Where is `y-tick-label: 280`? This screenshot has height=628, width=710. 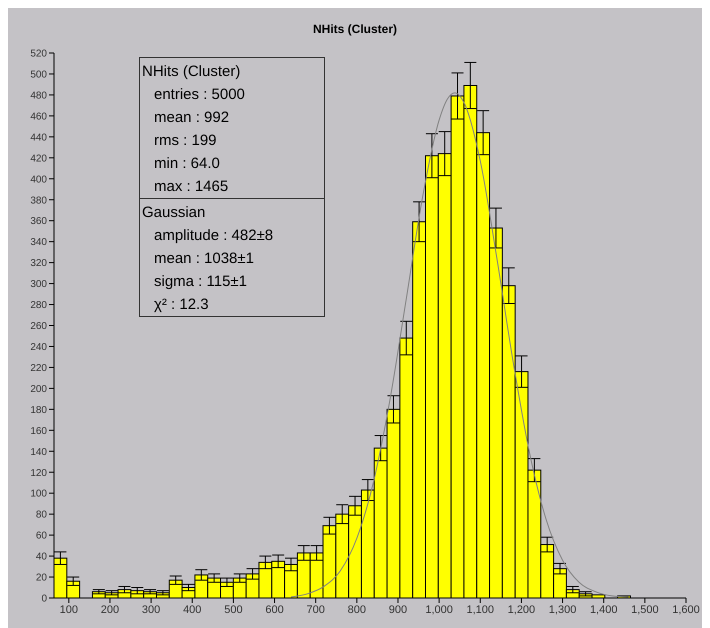
y-tick-label: 280 is located at coordinates (39, 306).